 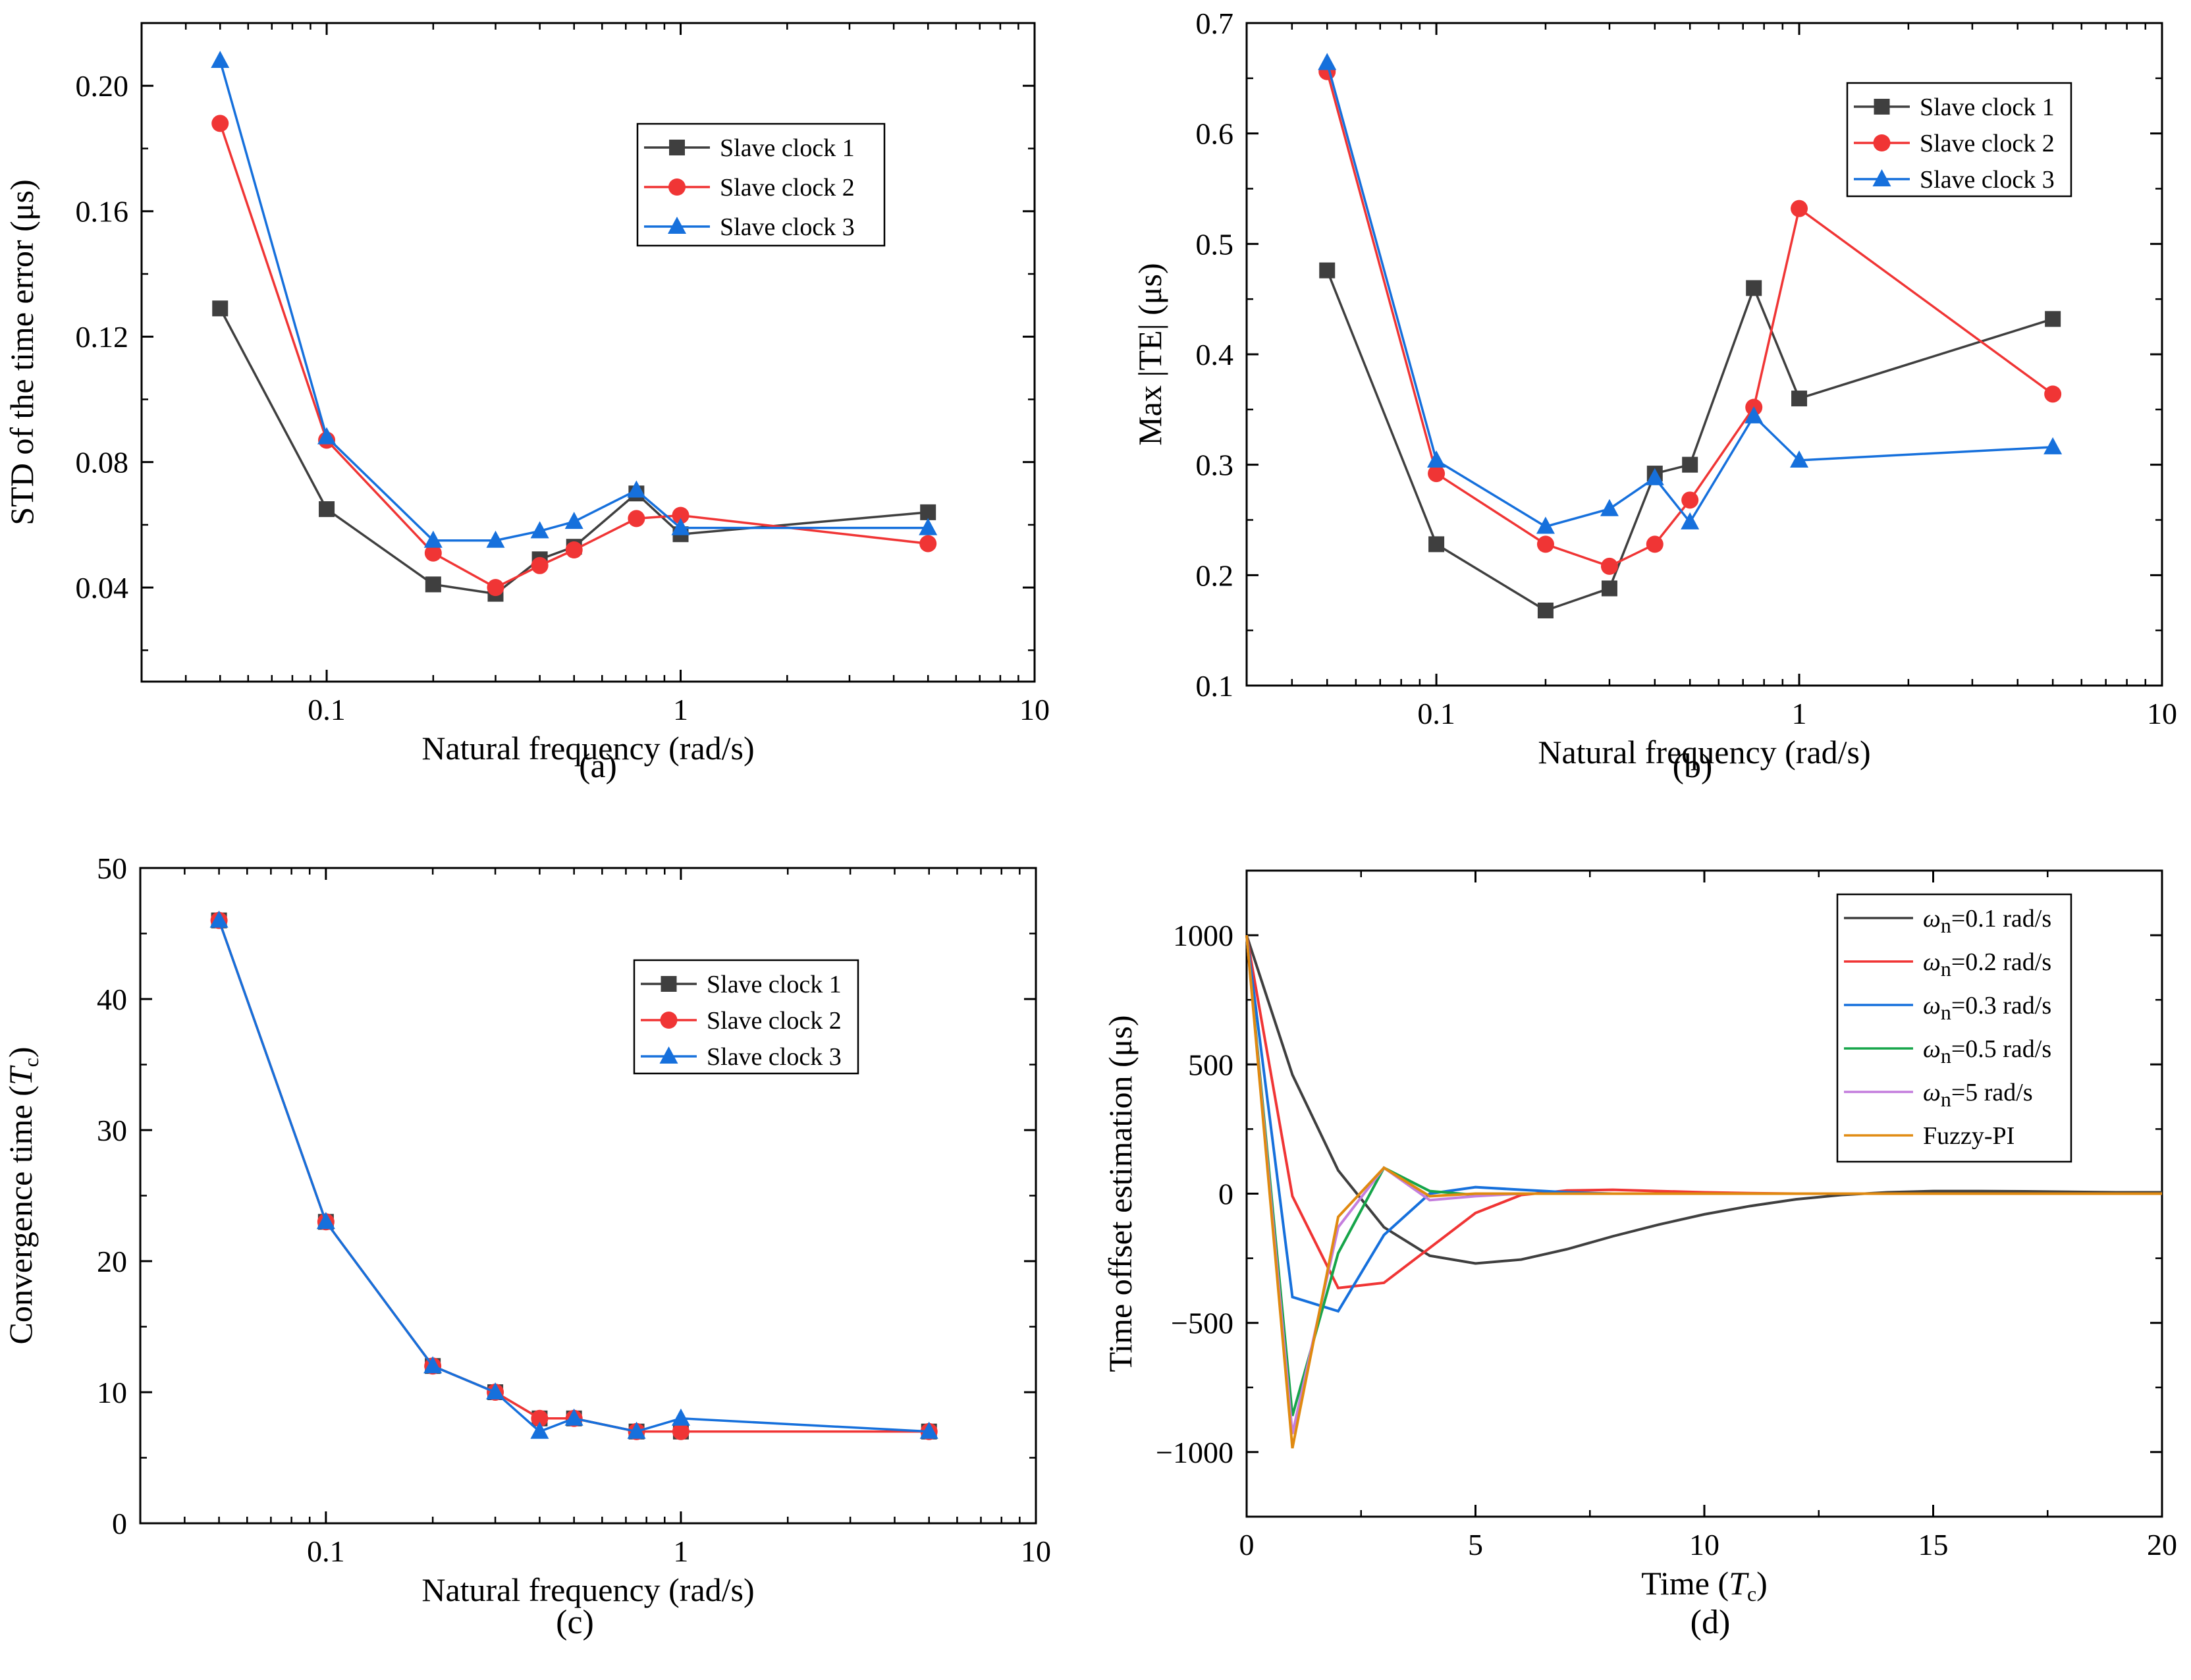 What do you see at coordinates (1987, 921) in the screenshot?
I see `legend-entry: ωn=0.1 rad/s` at bounding box center [1987, 921].